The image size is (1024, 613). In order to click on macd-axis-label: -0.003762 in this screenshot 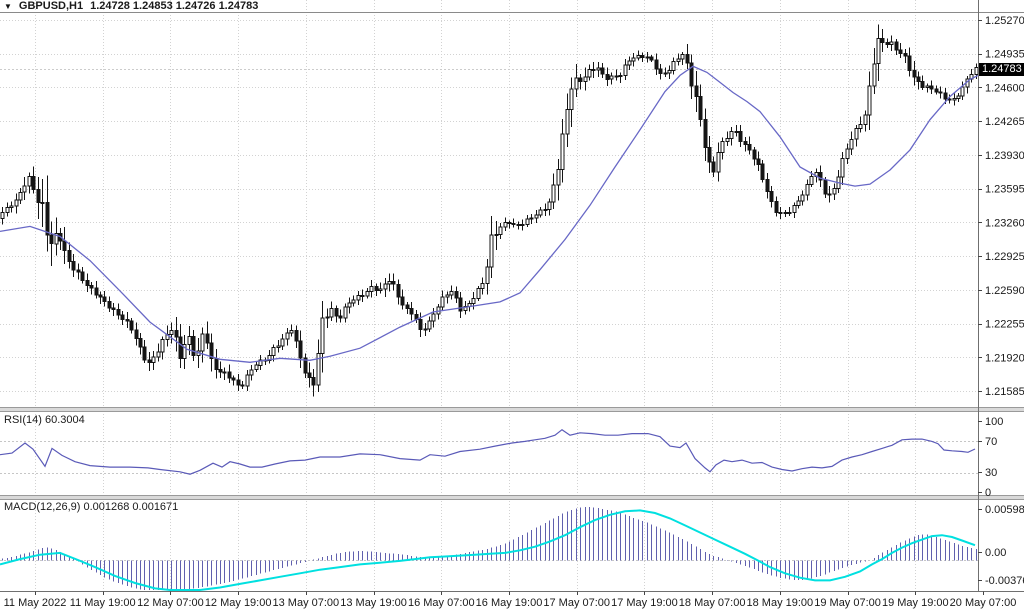, I will do `click(1004, 581)`.